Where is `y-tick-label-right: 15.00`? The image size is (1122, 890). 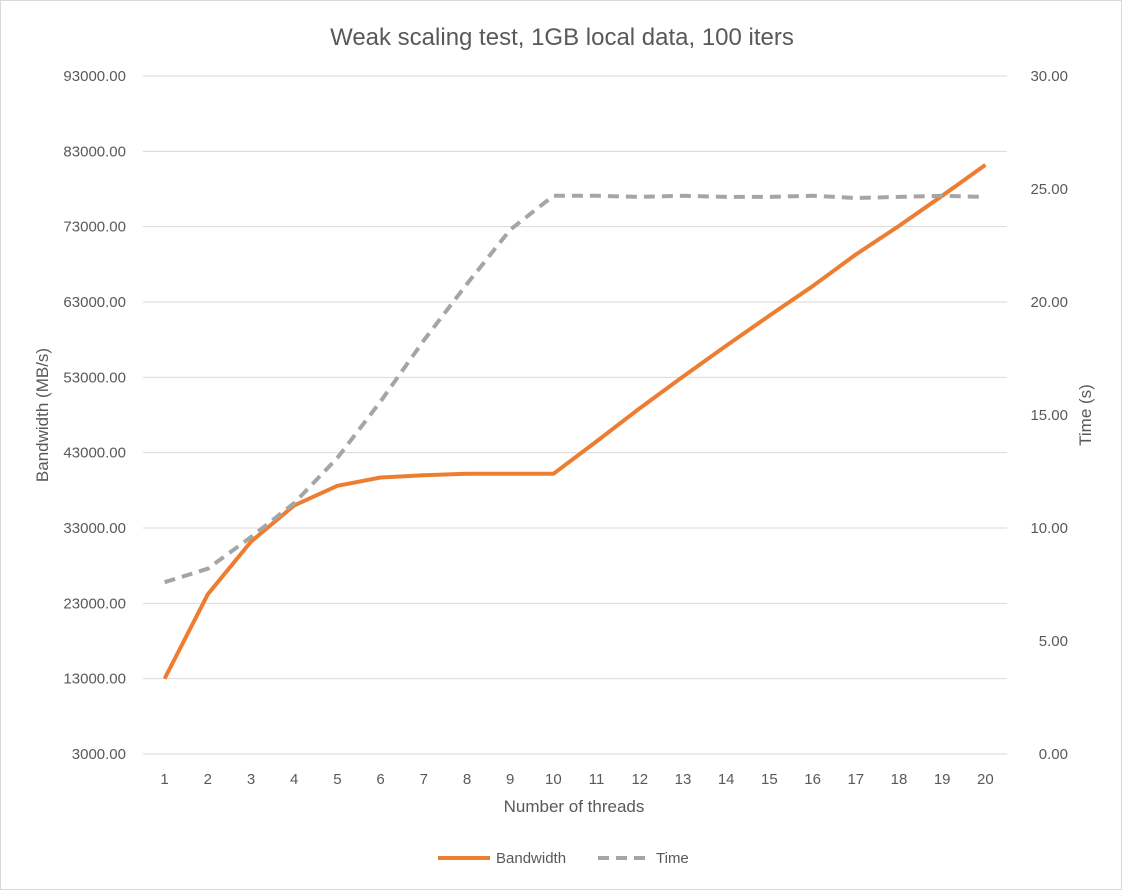 y-tick-label-right: 15.00 is located at coordinates (1049, 415).